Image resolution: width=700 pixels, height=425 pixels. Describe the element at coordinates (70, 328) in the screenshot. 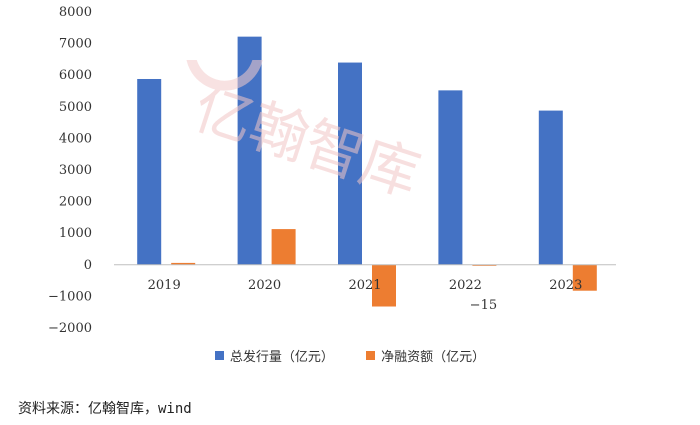

I see `y-tick-label: −2000` at that location.